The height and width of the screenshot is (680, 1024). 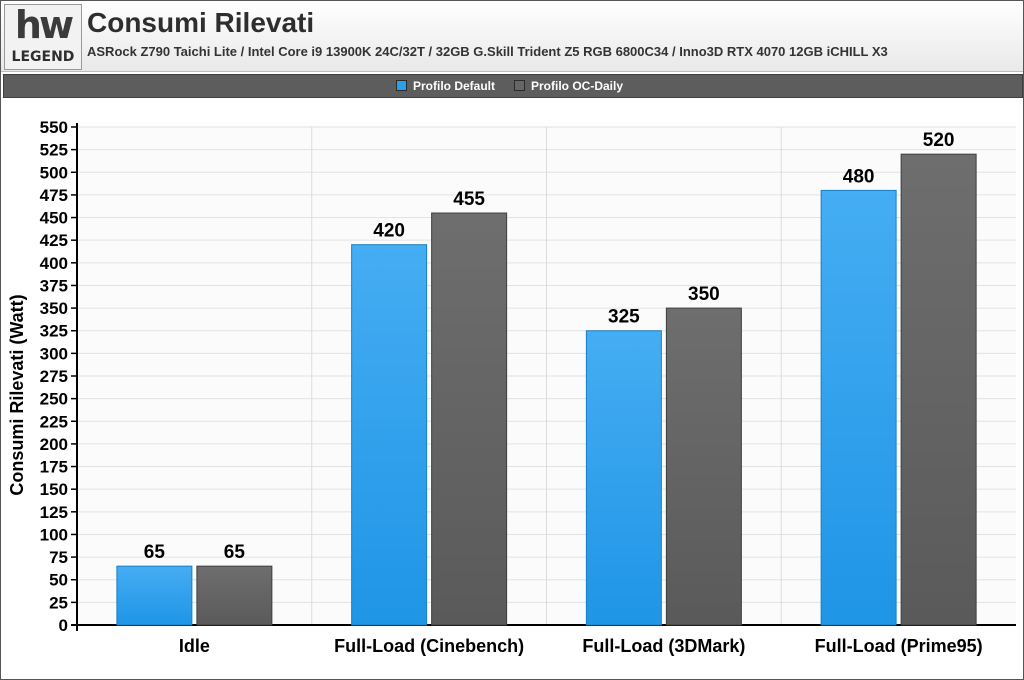 I want to click on legend-swatch-oc, so click(x=519, y=85).